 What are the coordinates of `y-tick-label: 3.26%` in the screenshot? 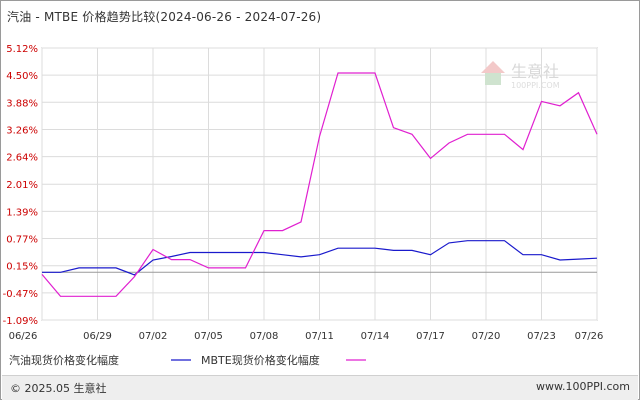 It's located at (22, 130).